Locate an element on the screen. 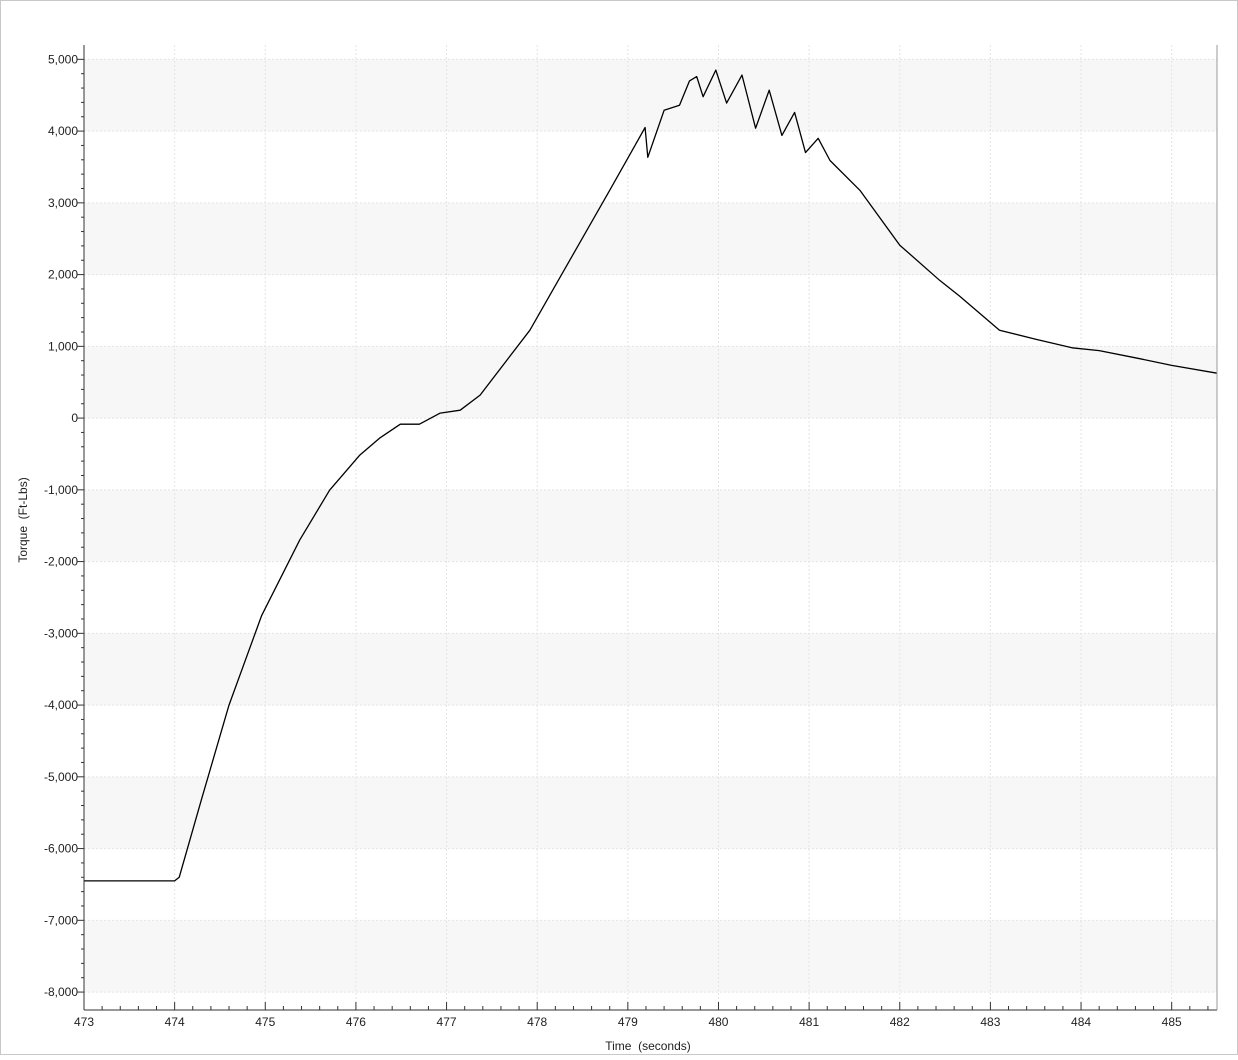  x-tick-label: 473 is located at coordinates (84, 1022).